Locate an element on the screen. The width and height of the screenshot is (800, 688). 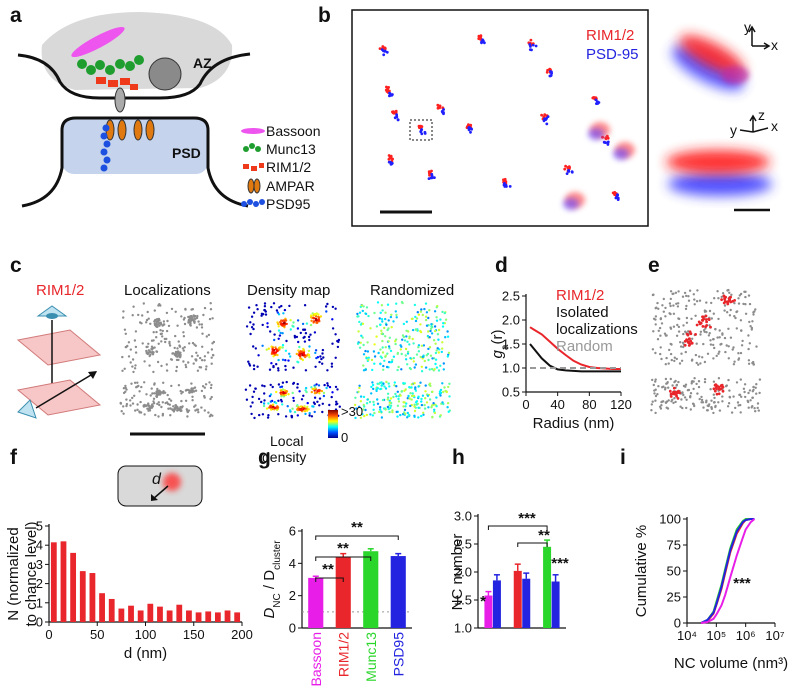
legend-icon is located at coordinates (254, 186).